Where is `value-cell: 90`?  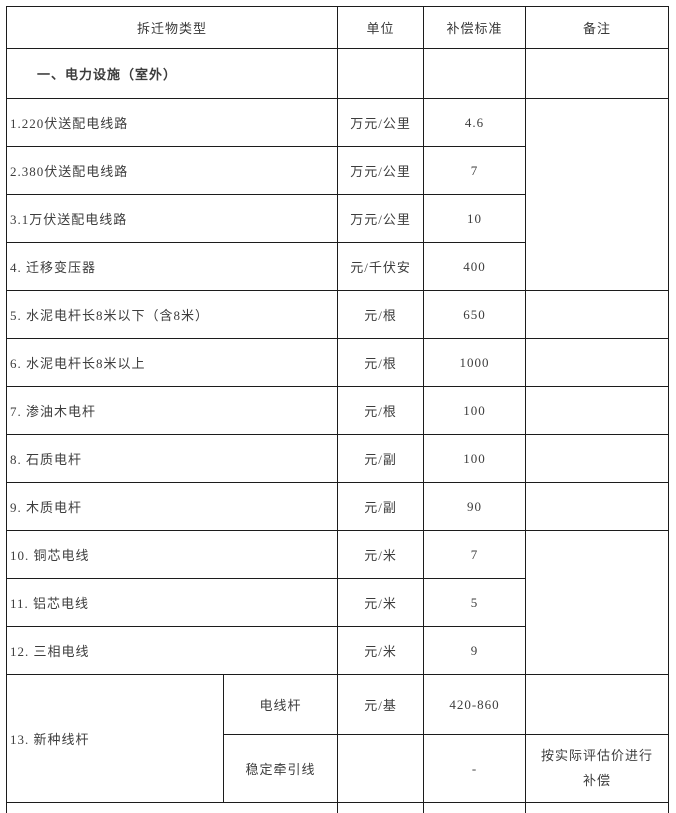 value-cell: 90 is located at coordinates (475, 506).